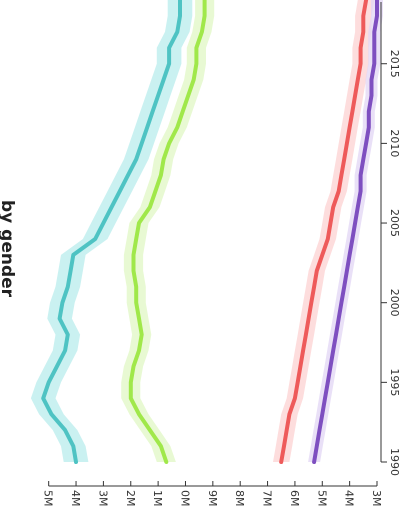 The height and width of the screenshot is (513, 405). I want to click on year-tick-label: 2010, so click(394, 143).